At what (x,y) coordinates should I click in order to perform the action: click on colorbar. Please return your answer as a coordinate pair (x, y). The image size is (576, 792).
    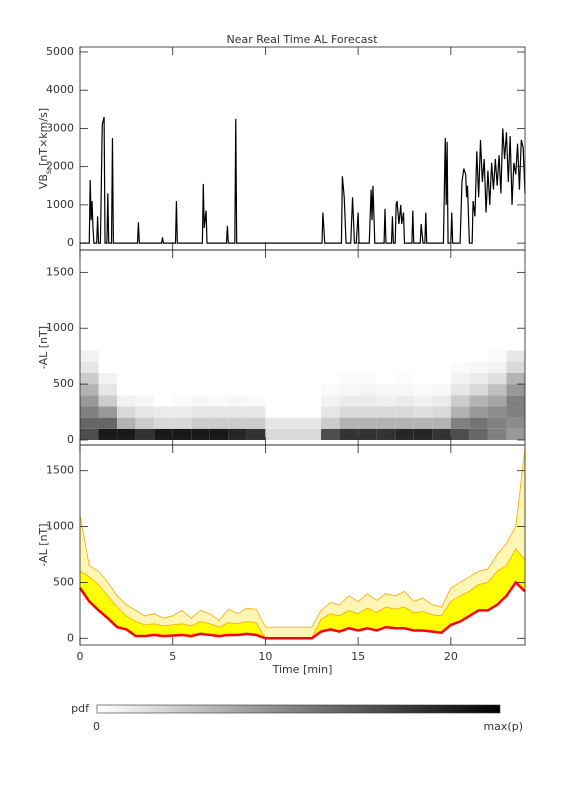
    Looking at the image, I should click on (298, 709).